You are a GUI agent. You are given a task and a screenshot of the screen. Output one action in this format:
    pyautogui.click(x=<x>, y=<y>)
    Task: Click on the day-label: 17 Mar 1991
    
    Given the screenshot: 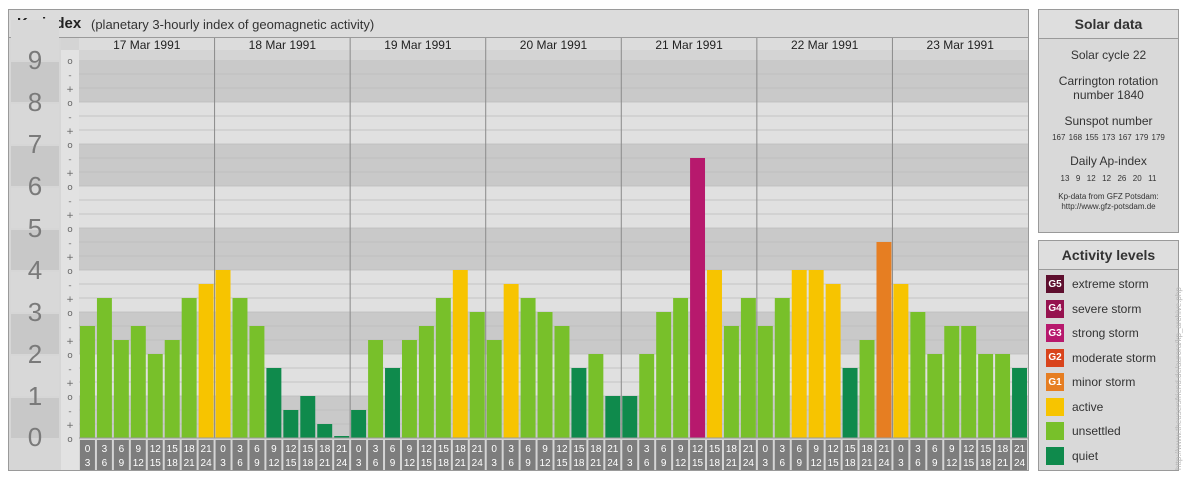 What is the action you would take?
    pyautogui.click(x=147, y=45)
    